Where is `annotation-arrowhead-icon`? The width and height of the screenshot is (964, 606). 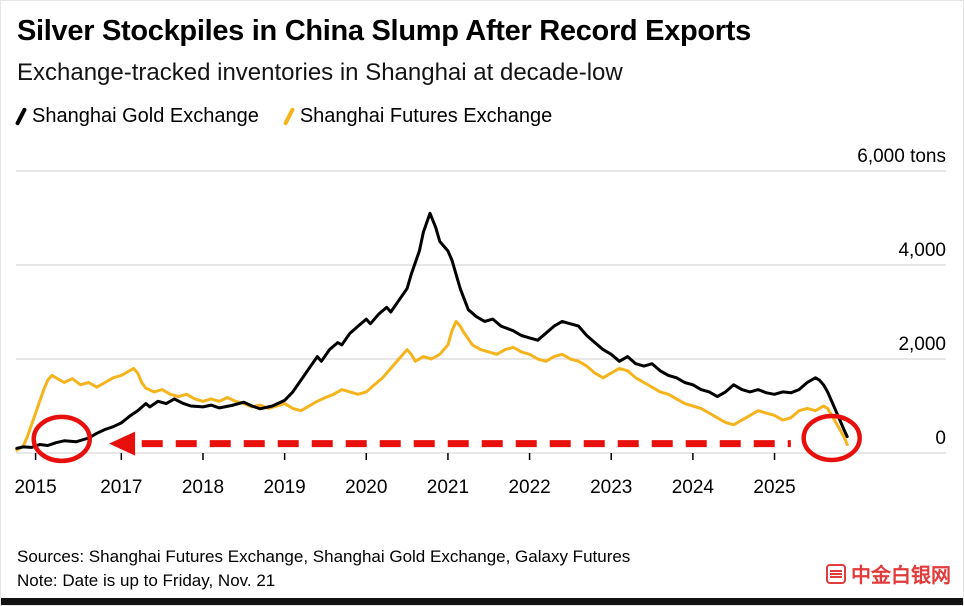 annotation-arrowhead-icon is located at coordinates (122, 443).